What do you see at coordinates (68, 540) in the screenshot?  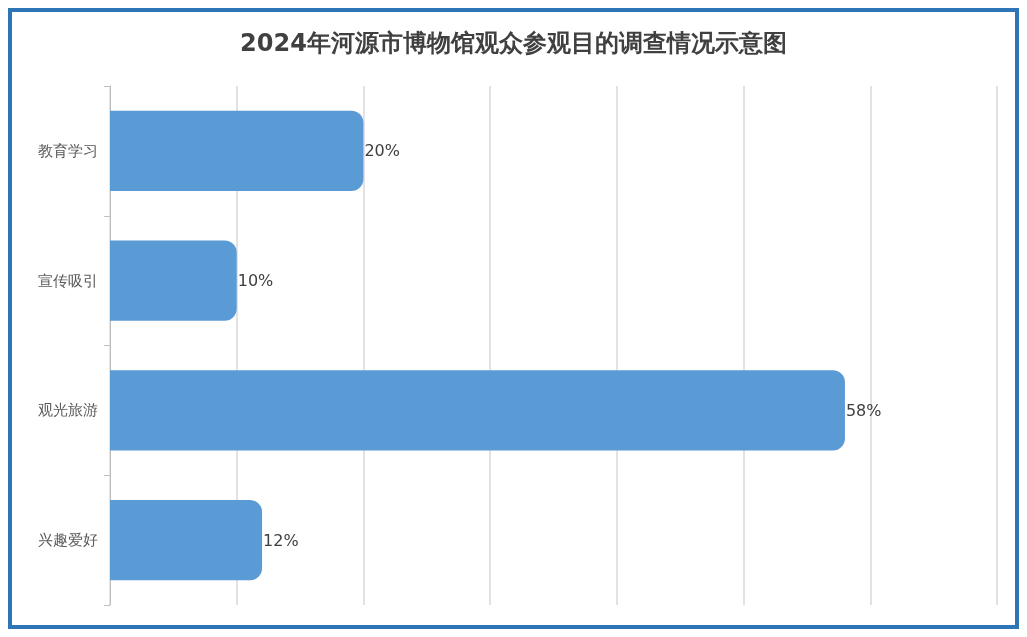 I see `y-tick-label: 兴趣爱好` at bounding box center [68, 540].